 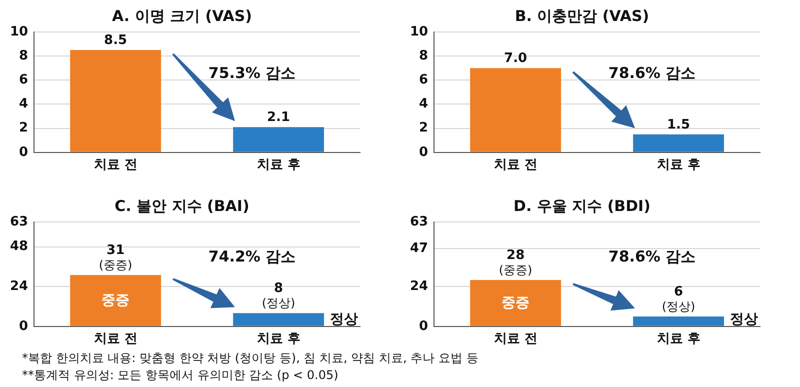 What do you see at coordinates (252, 257) in the screenshot?
I see `annotation: 74.2% 감소` at bounding box center [252, 257].